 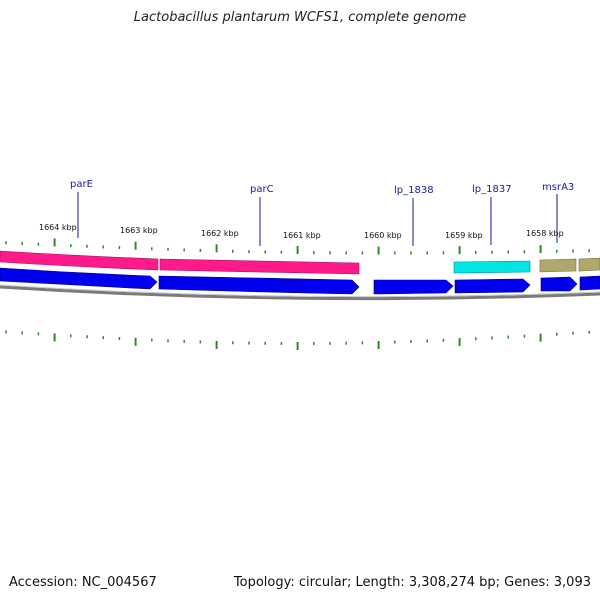 I want to click on cds-arrow-msrA3, so click(x=559, y=284).